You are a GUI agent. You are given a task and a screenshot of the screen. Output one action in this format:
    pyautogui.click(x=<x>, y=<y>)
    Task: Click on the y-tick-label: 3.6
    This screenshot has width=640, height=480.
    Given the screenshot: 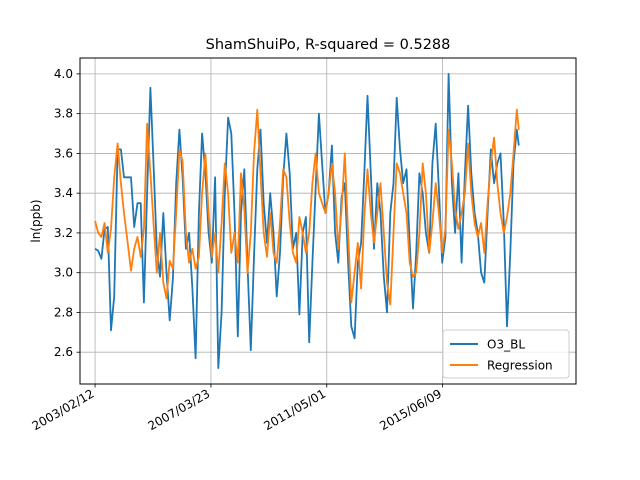 What is the action you would take?
    pyautogui.click(x=63, y=153)
    